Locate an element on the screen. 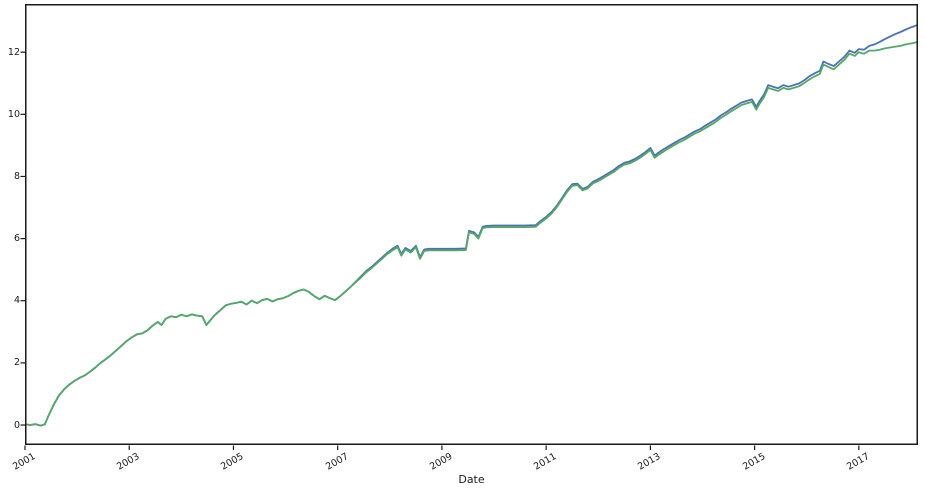 This screenshot has height=496, width=925. y-tick-label: 6 is located at coordinates (16, 239).